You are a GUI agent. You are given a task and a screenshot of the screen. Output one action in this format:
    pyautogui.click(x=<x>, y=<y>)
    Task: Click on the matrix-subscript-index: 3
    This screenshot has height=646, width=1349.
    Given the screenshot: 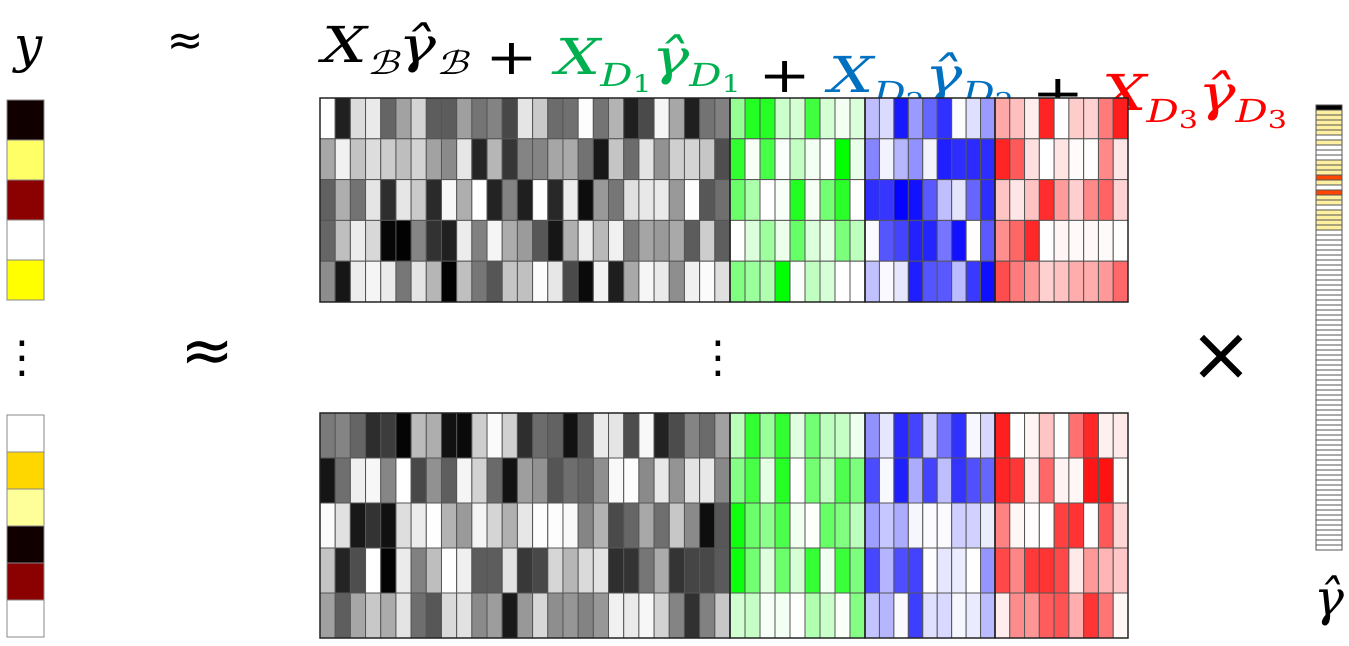 What is the action you would take?
    pyautogui.click(x=1188, y=120)
    